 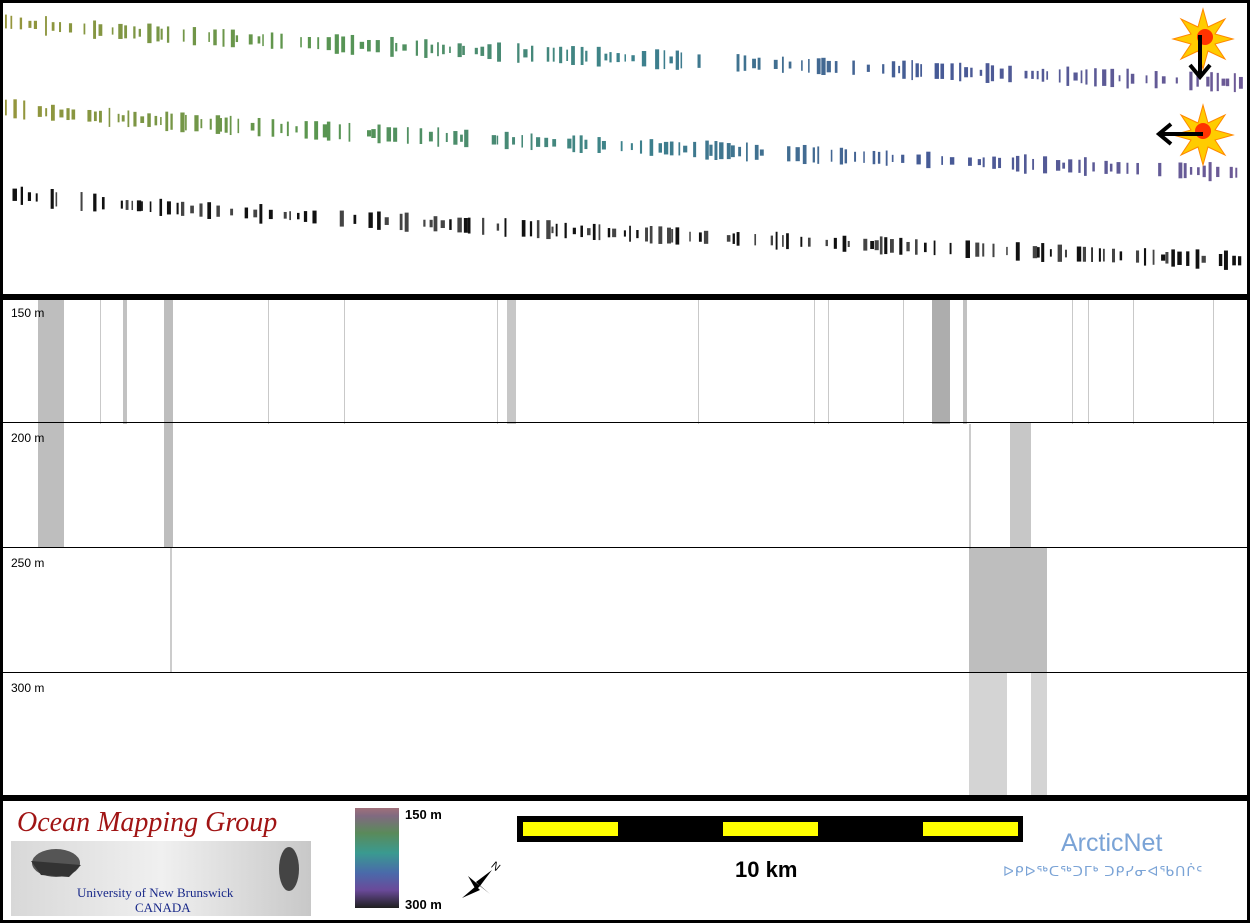 I want to click on colorbar-bottom-label: 300 m, so click(x=423, y=904).